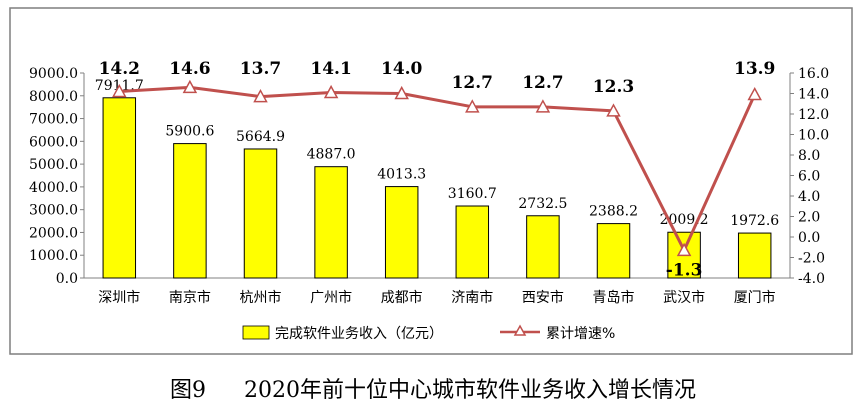  What do you see at coordinates (359, 334) in the screenshot?
I see `legend-bar-label: 完成软件业务收入（亿元）` at bounding box center [359, 334].